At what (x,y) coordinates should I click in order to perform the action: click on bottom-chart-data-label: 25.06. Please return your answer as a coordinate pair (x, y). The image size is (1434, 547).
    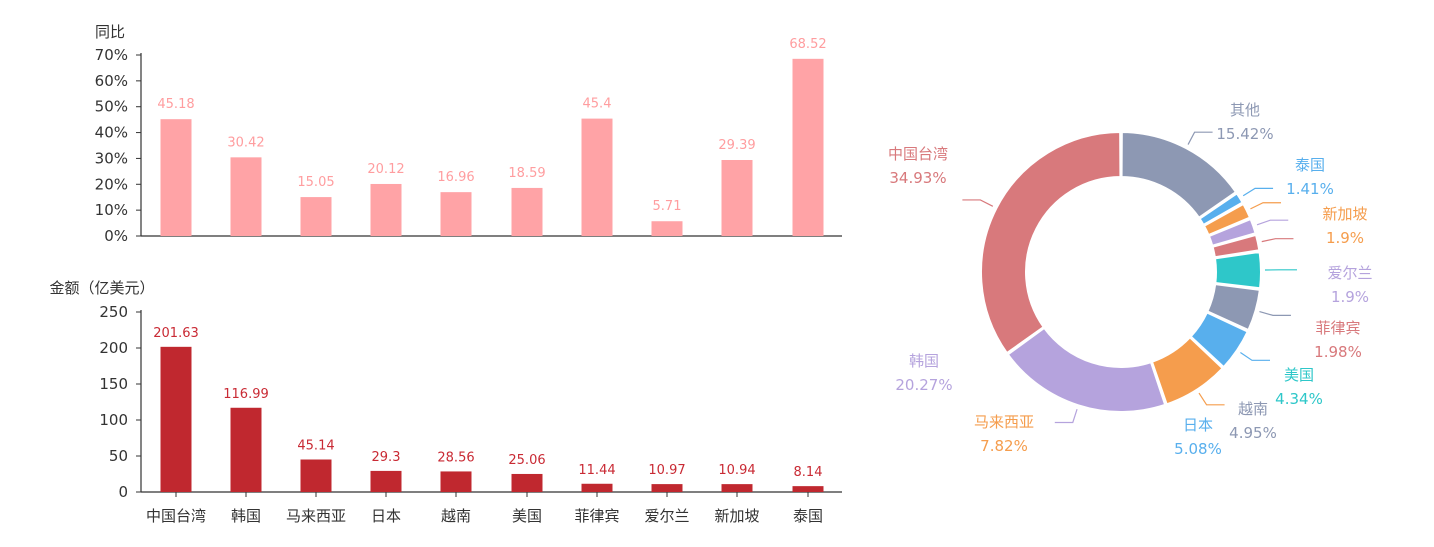
    Looking at the image, I should click on (526, 460).